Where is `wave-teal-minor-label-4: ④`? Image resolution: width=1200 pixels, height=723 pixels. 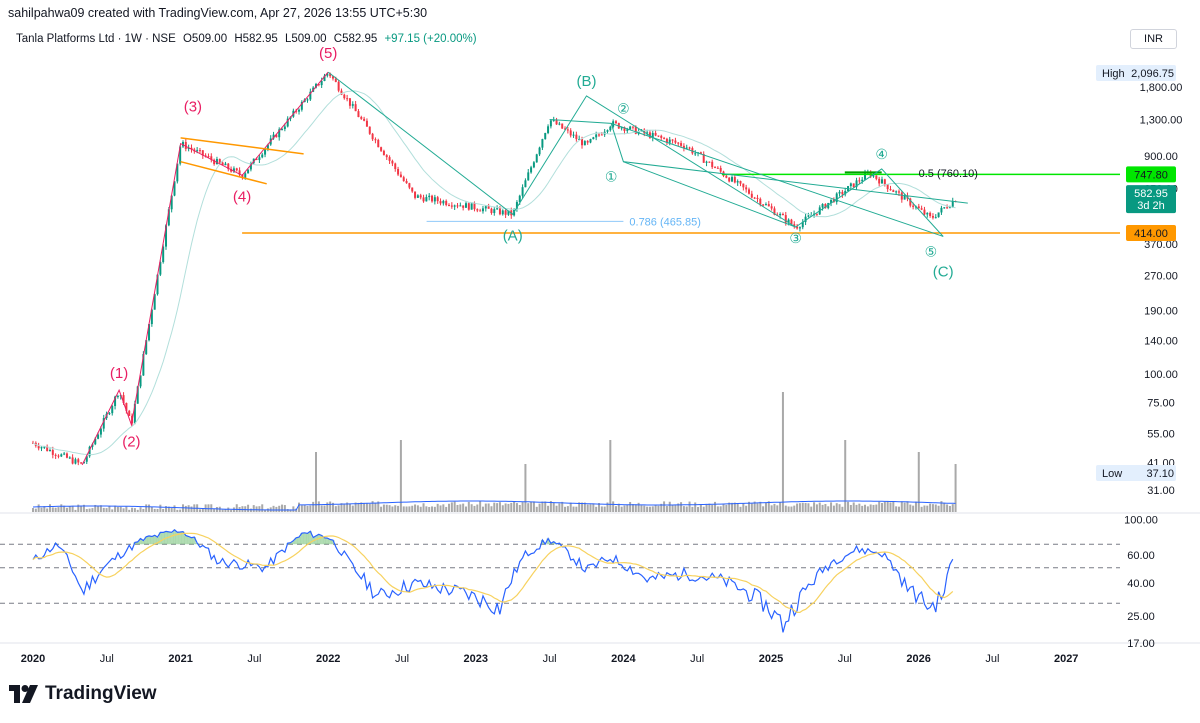
wave-teal-minor-label-4: ④ is located at coordinates (881, 154).